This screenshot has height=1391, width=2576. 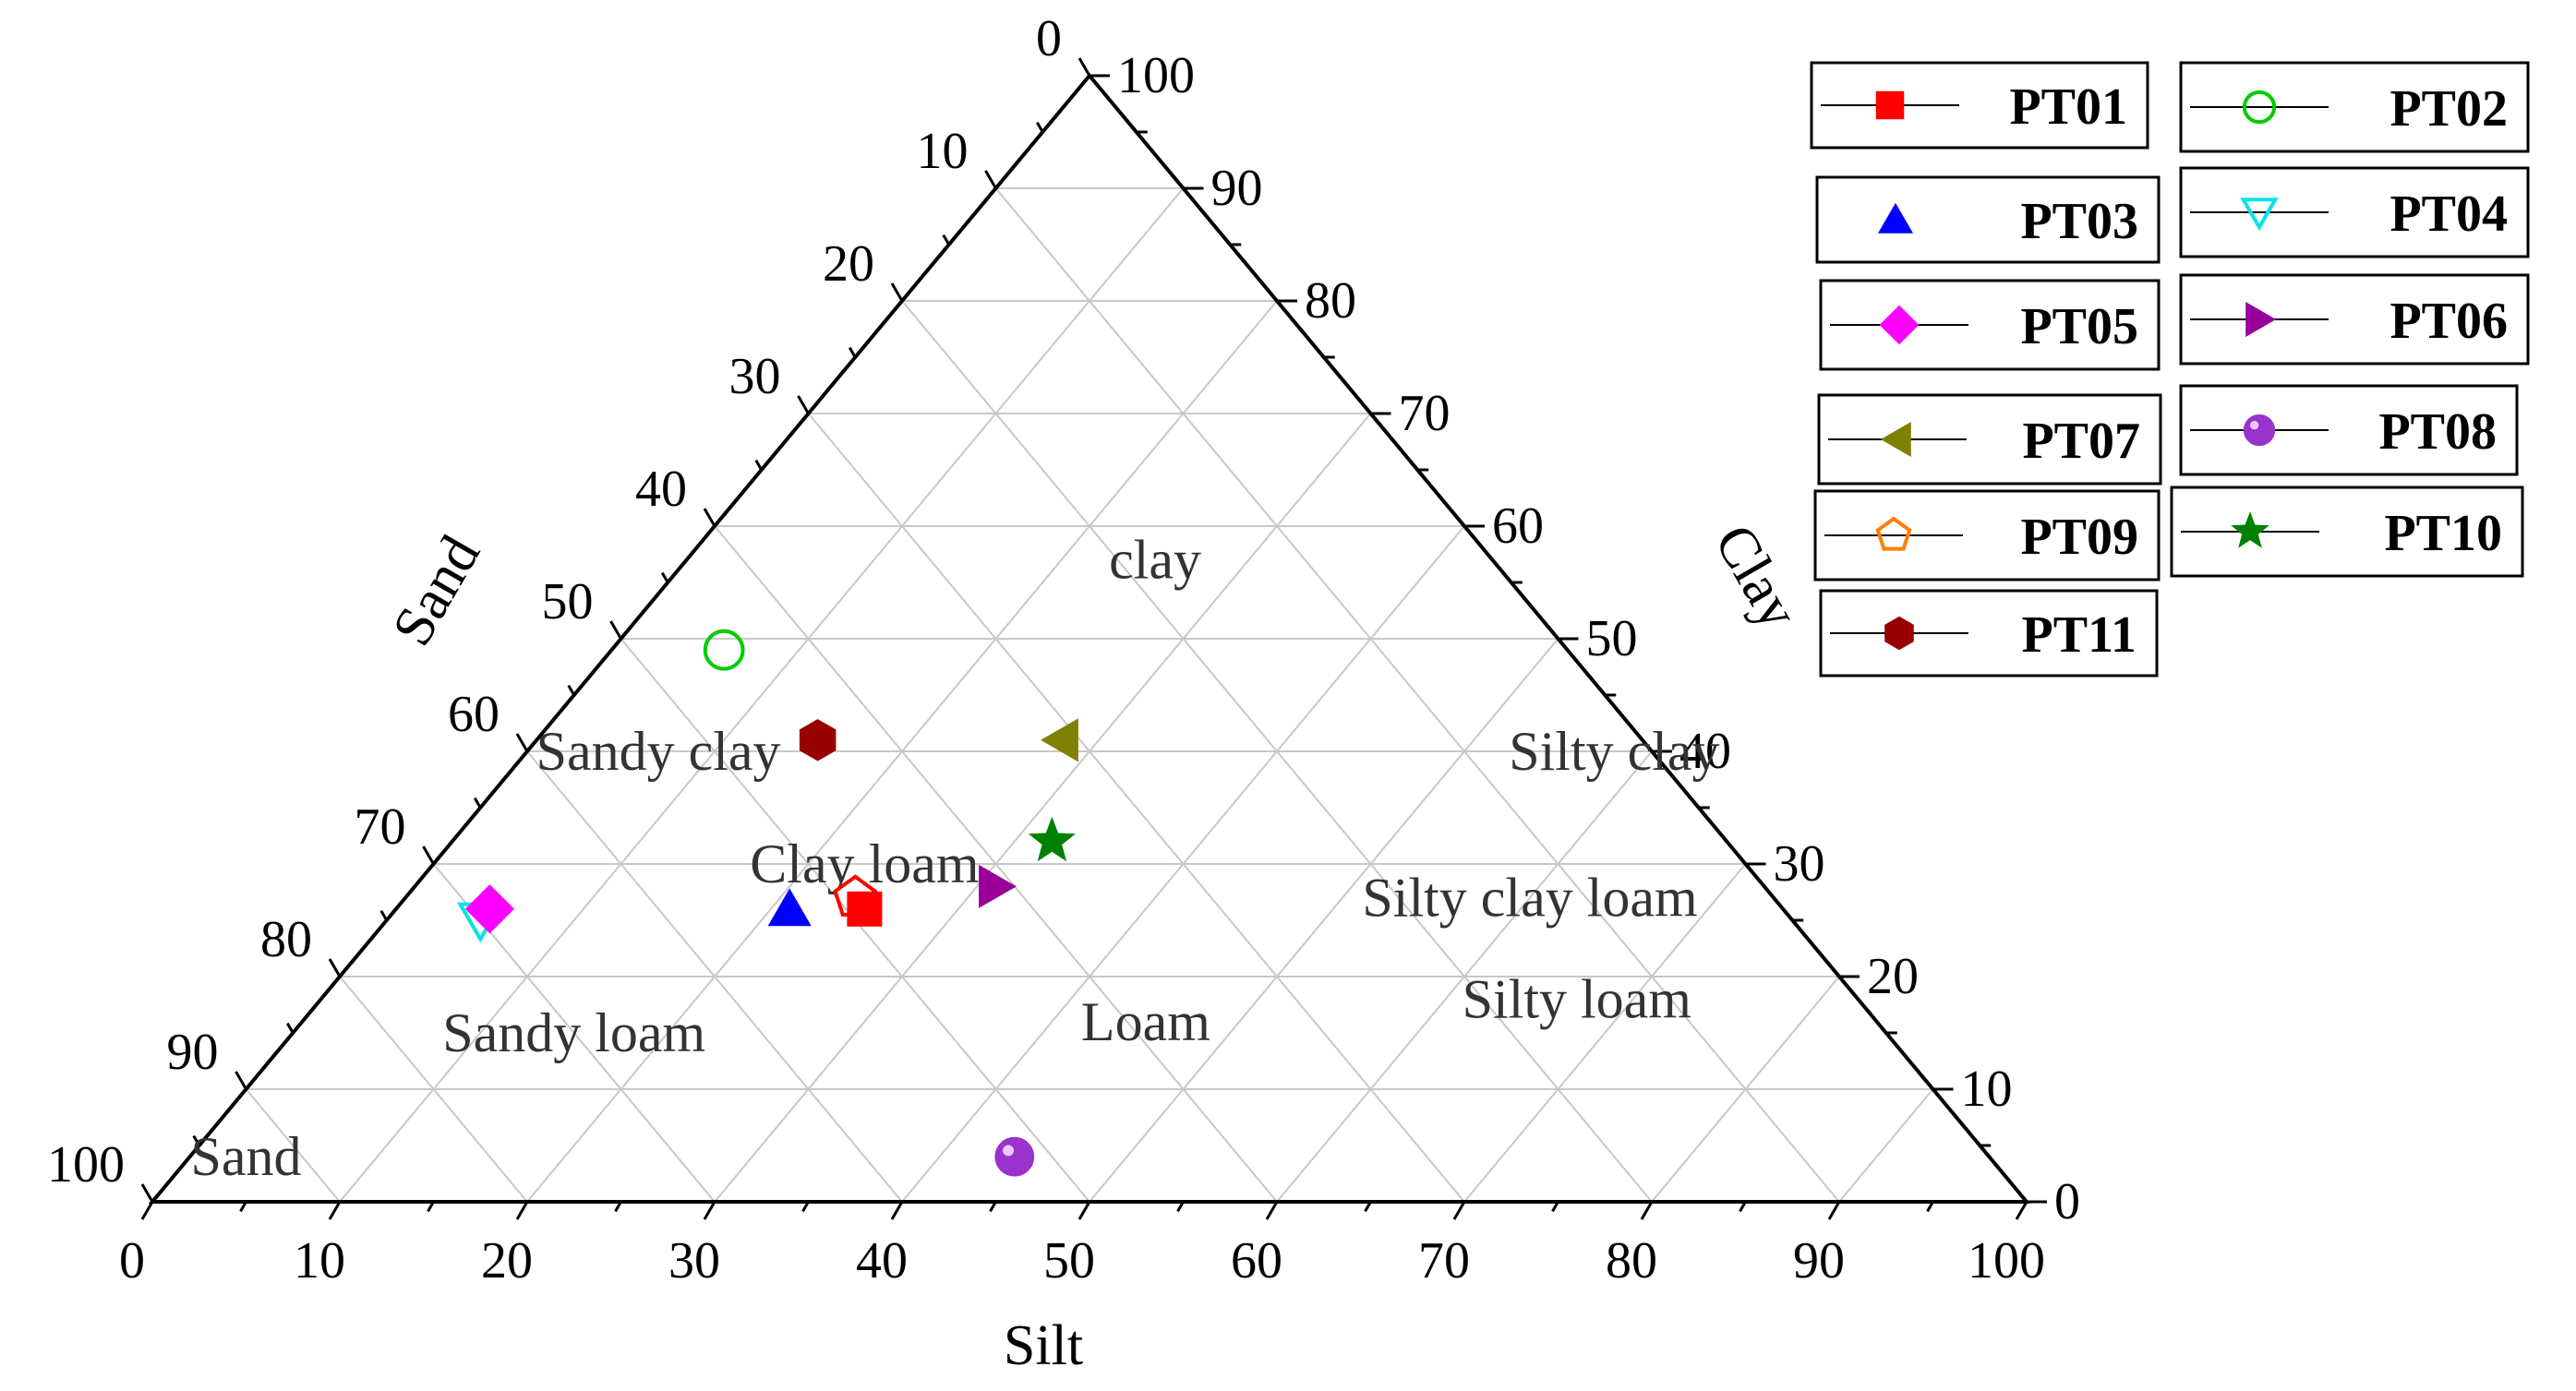 I want to click on tick-label-sand: 30, so click(x=755, y=376).